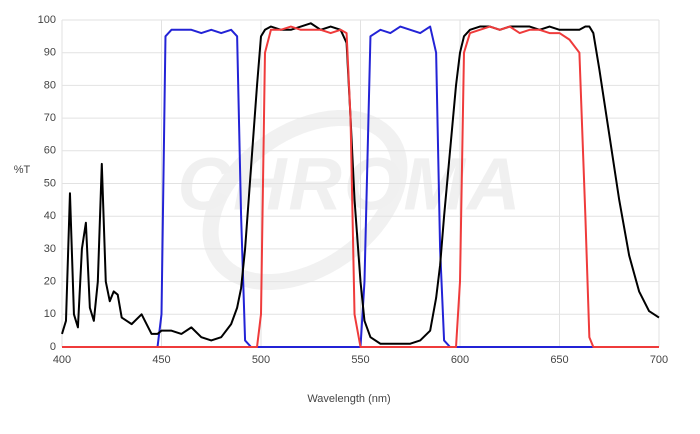 The image size is (700, 434). I want to click on y-tick-label: 20, so click(50, 282).